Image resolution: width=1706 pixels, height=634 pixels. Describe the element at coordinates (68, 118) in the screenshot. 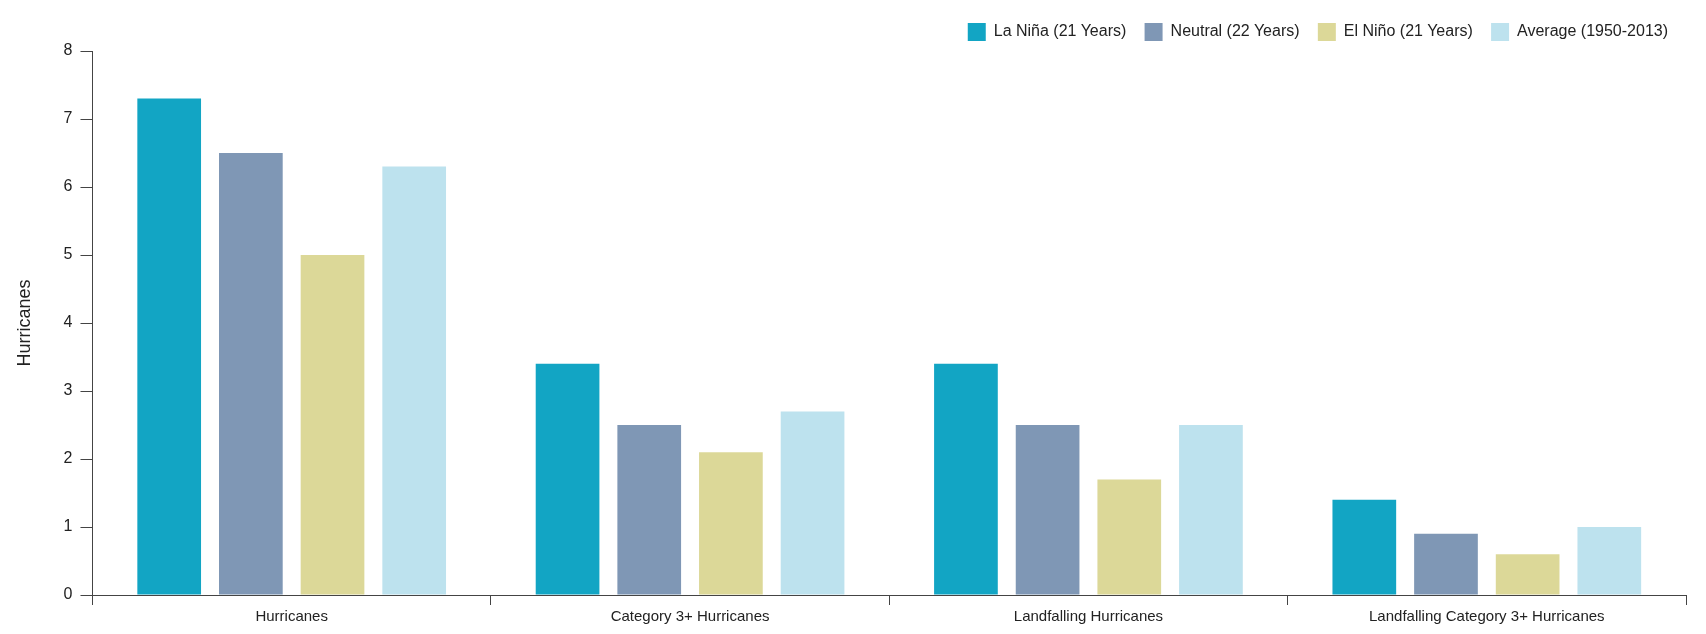

I see `y-tick-label: 7` at that location.